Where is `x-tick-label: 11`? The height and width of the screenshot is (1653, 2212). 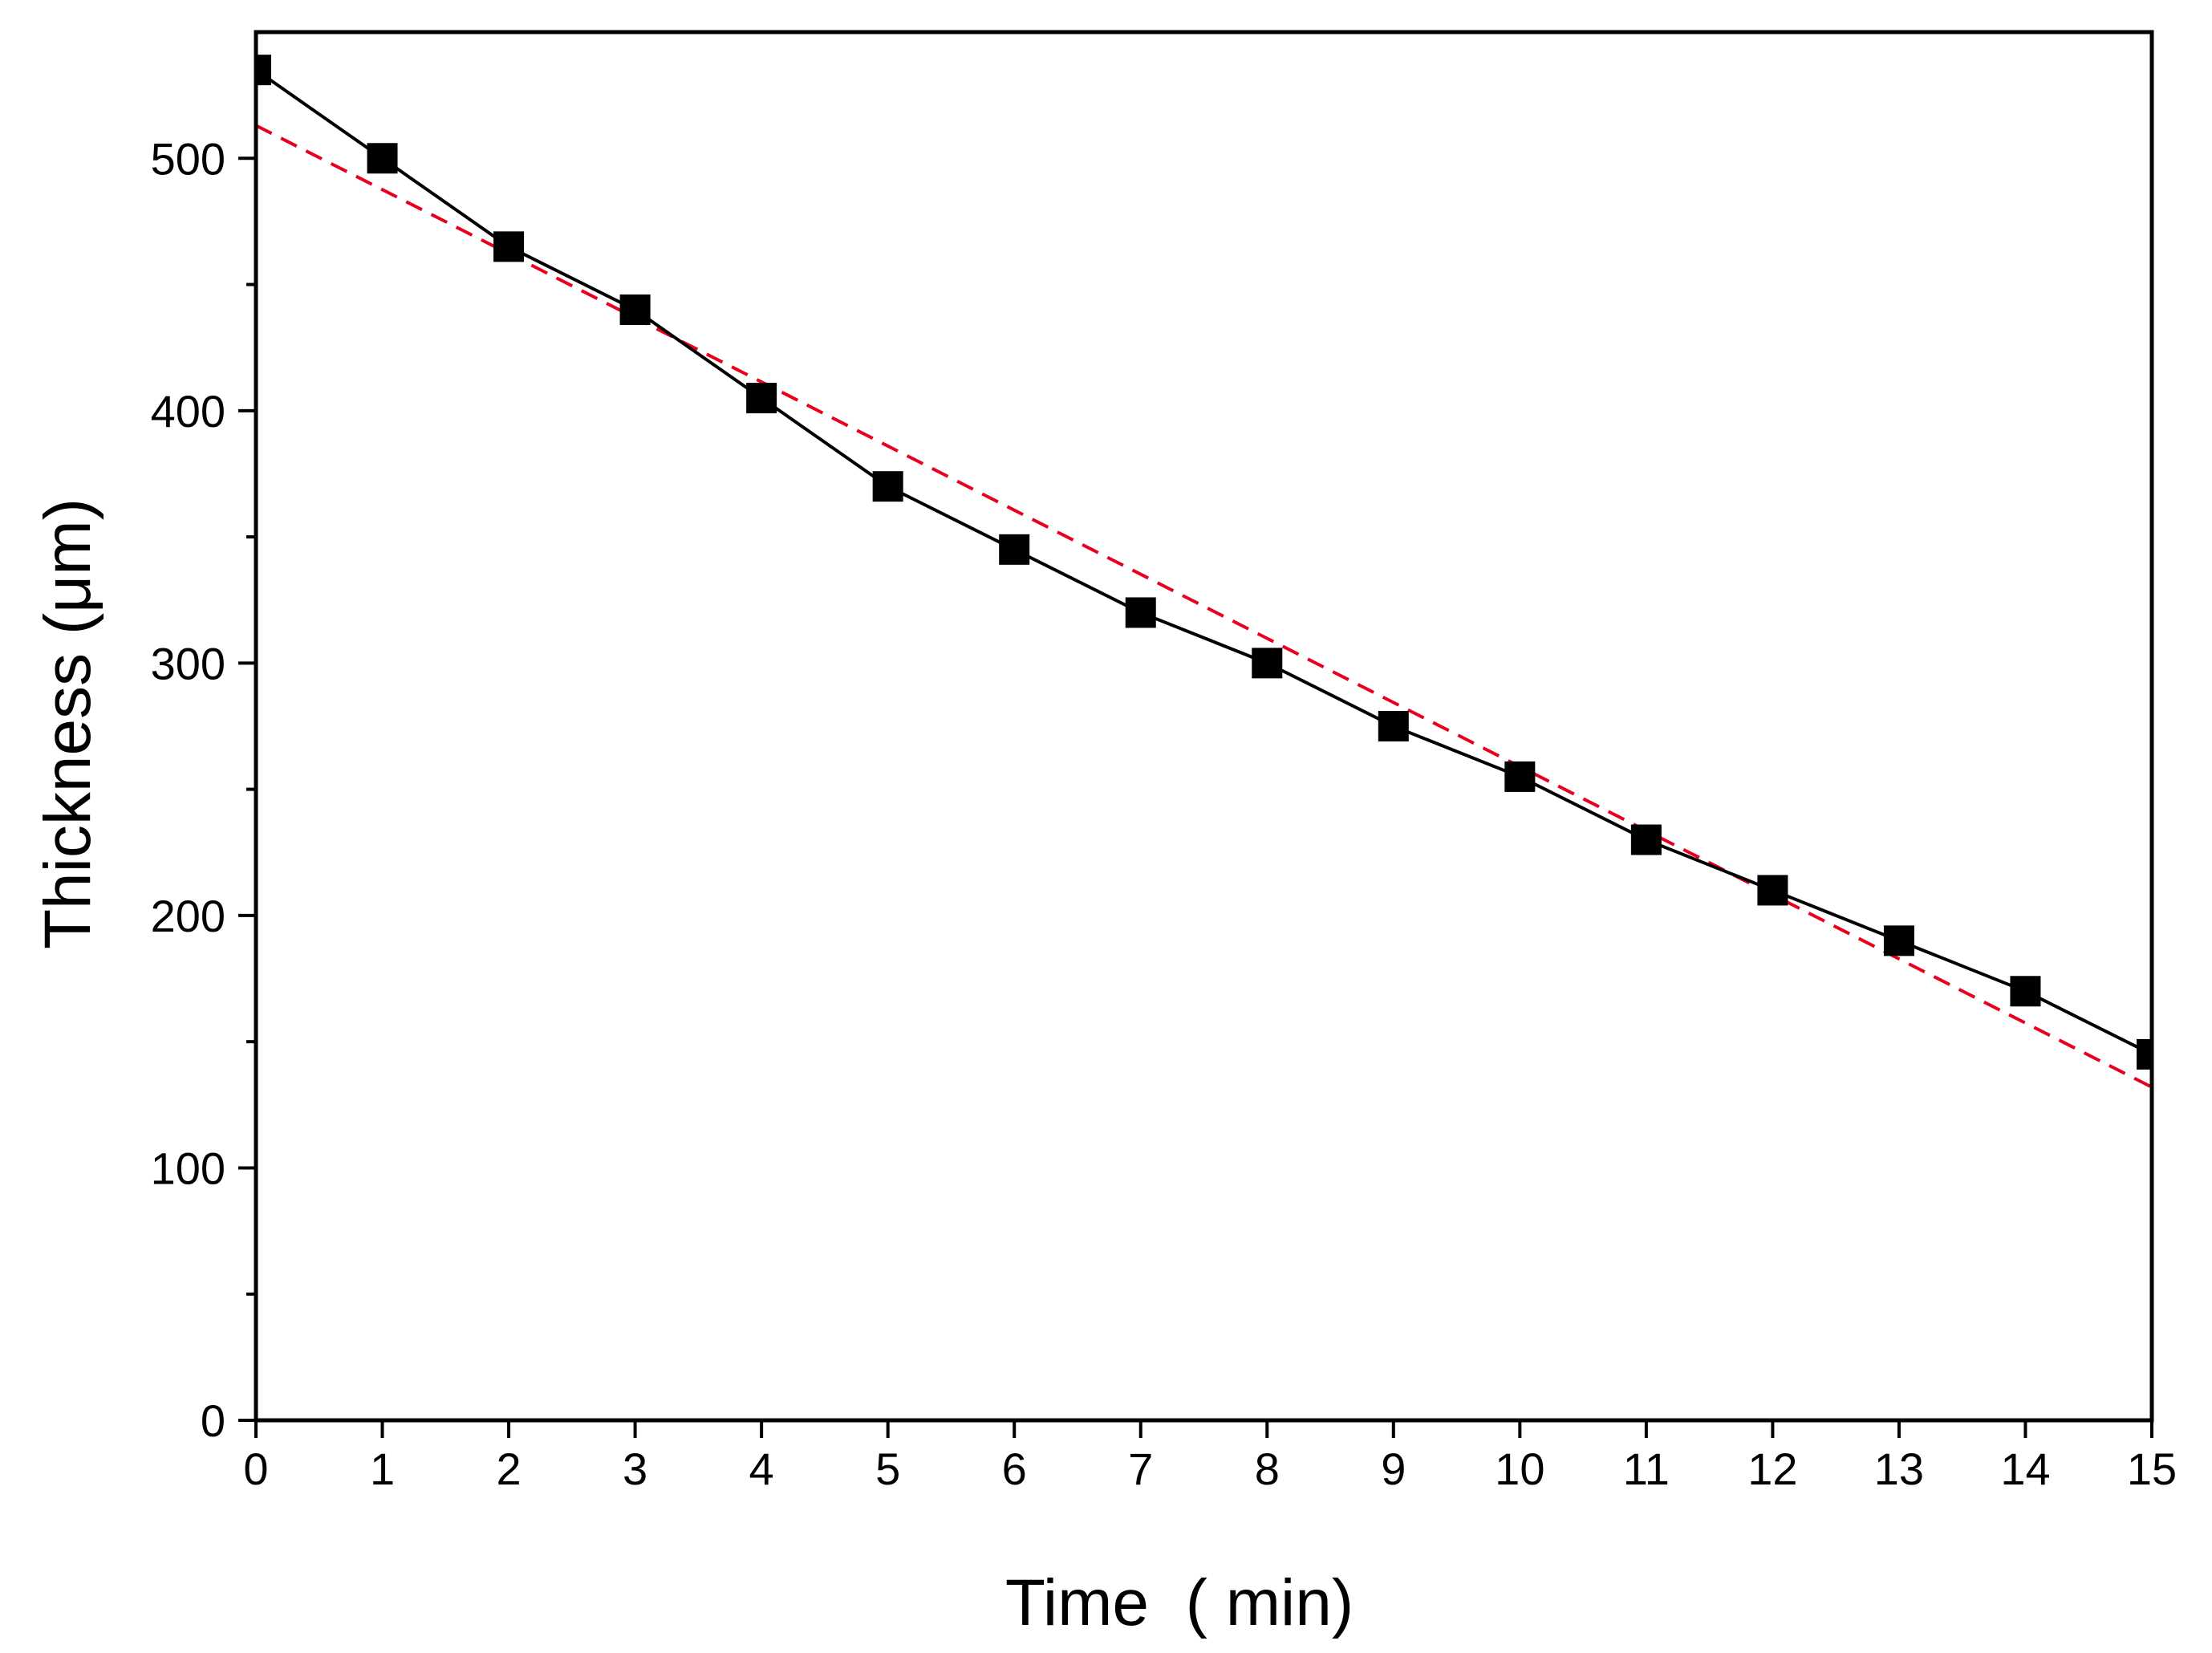 x-tick-label: 11 is located at coordinates (1646, 1469).